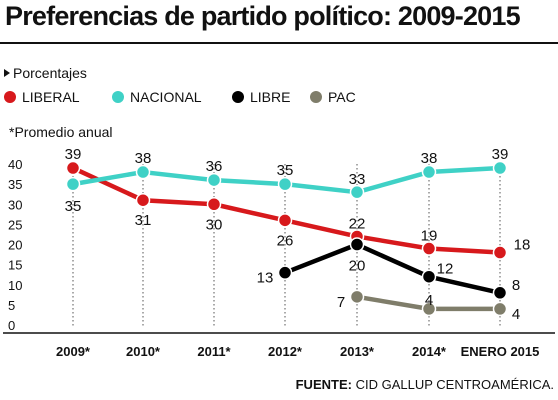  Describe the element at coordinates (341, 302) in the screenshot. I see `data-label-pac: 7` at that location.